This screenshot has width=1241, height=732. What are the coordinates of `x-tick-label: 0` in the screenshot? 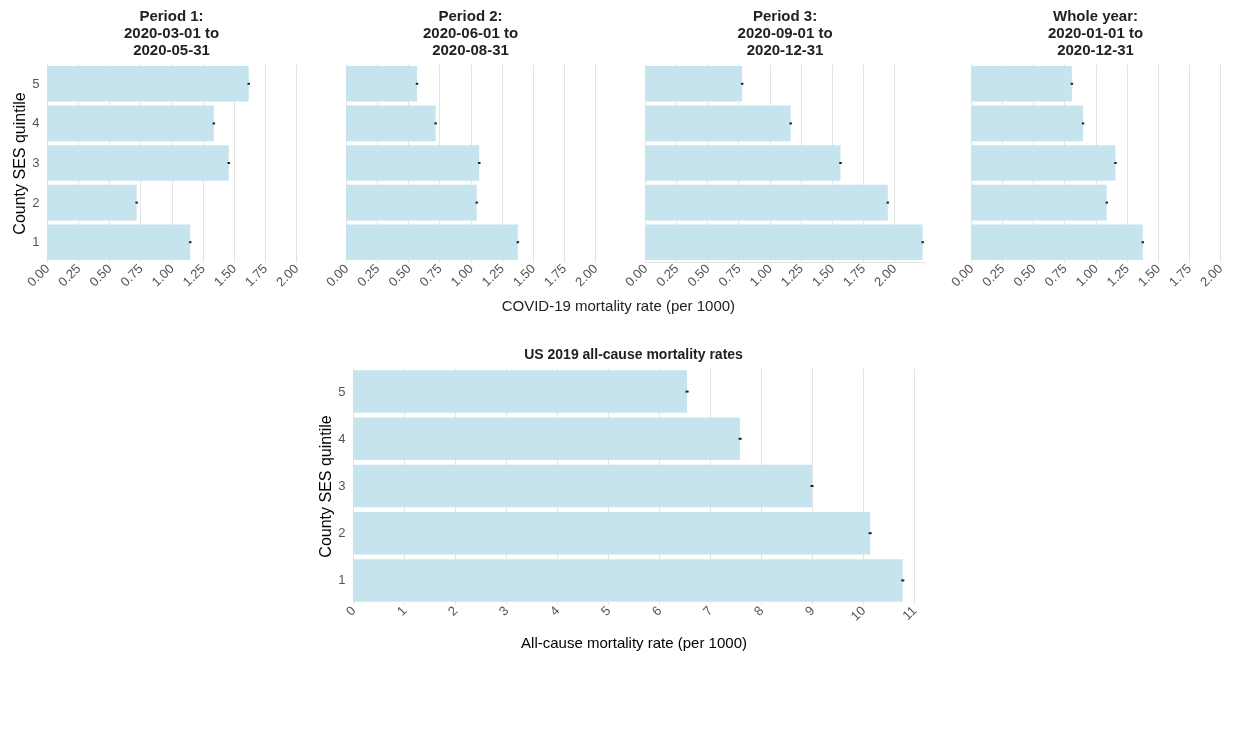 It's located at (350, 610).